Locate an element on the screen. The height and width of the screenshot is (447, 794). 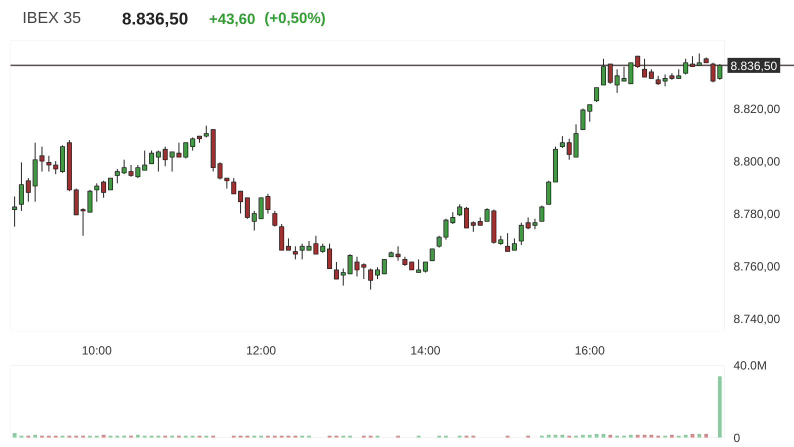
text: (+0,50%) is located at coordinates (295, 18).